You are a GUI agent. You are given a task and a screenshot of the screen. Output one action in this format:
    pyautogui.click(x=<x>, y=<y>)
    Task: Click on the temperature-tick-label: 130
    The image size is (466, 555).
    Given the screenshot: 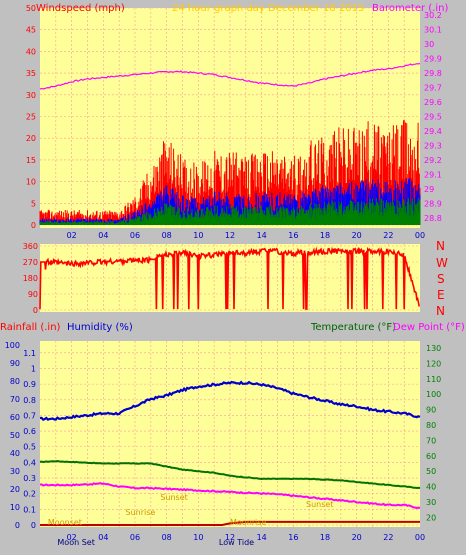 What is the action you would take?
    pyautogui.click(x=433, y=348)
    